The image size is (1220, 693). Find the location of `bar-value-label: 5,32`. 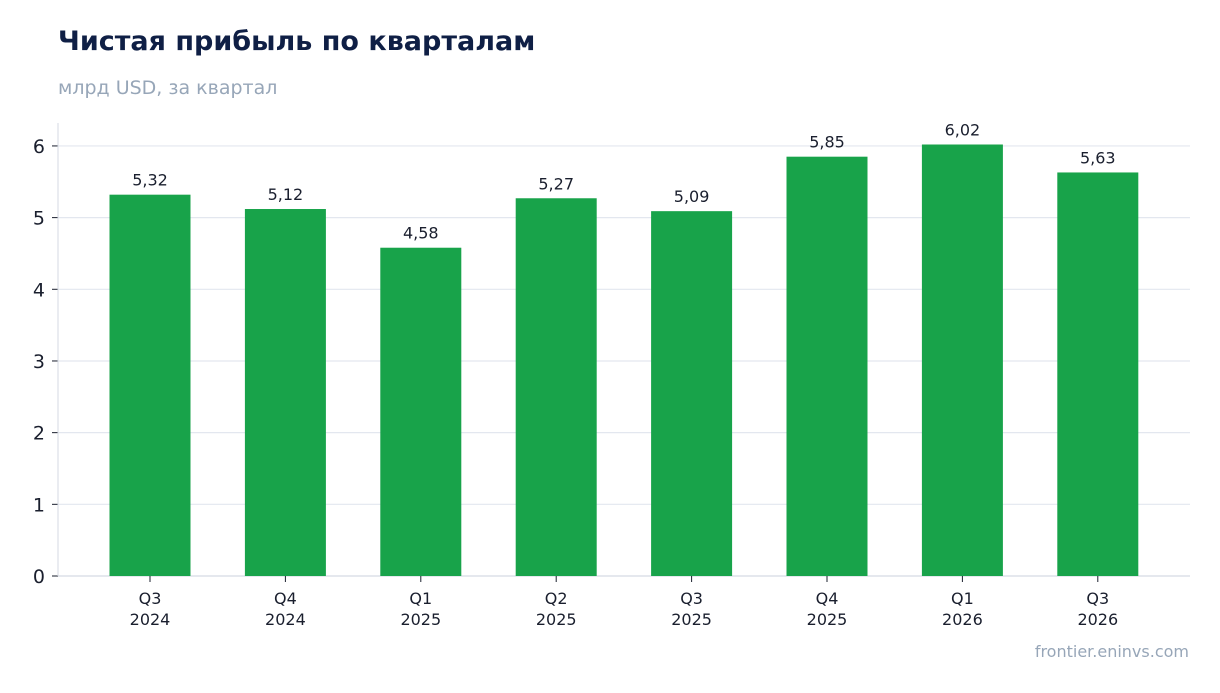

bar-value-label: 5,32 is located at coordinates (150, 180).